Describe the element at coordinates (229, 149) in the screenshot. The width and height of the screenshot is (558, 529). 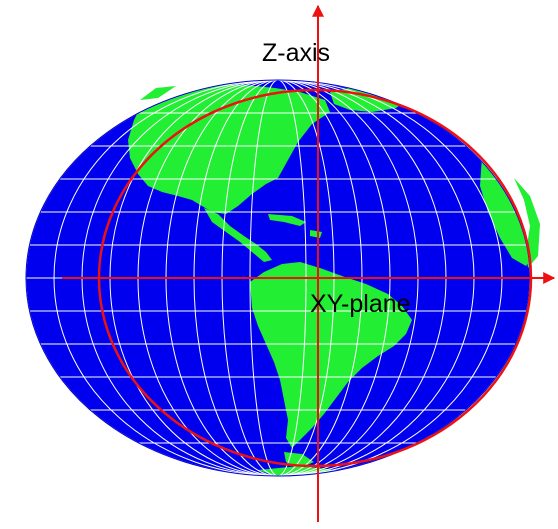
I see `north-america` at that location.